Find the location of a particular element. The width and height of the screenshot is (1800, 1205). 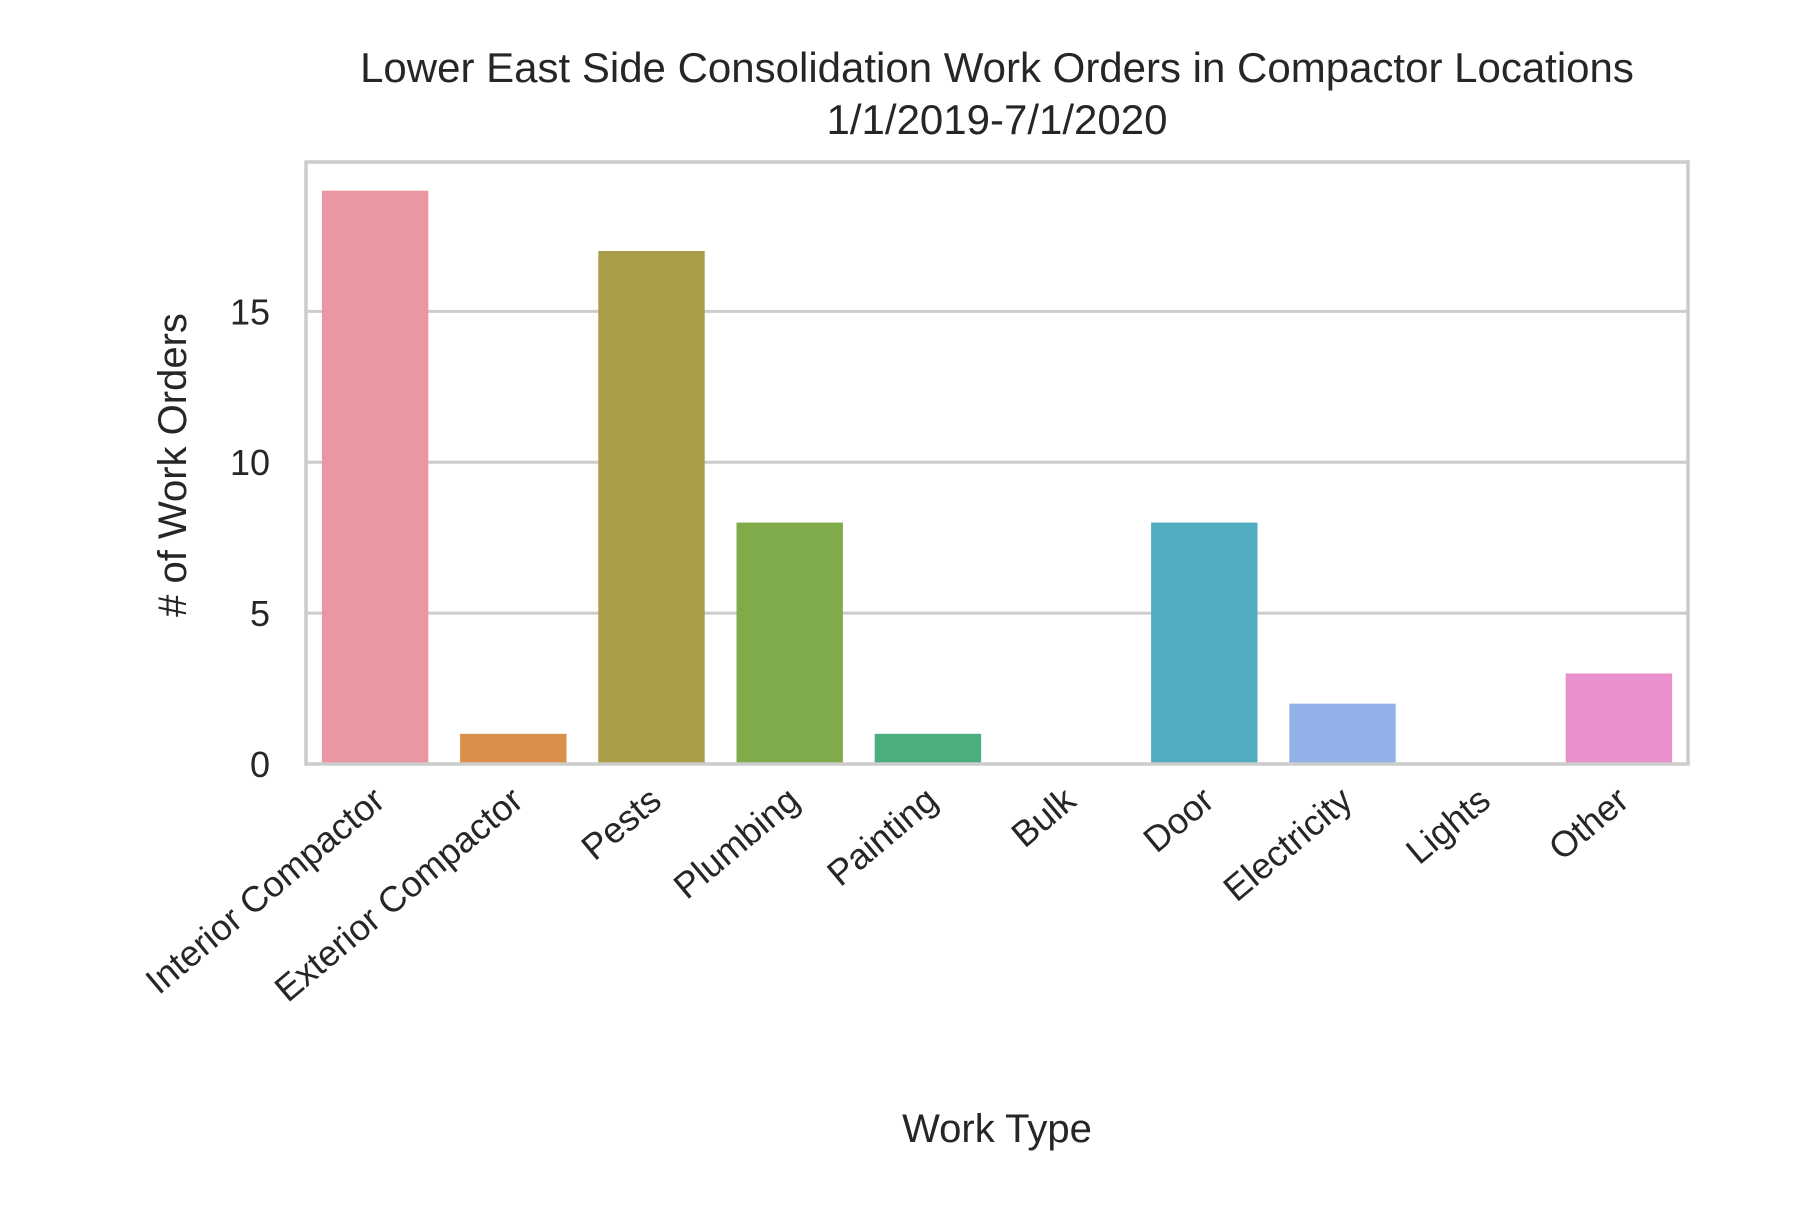

bar-painting is located at coordinates (928, 748).